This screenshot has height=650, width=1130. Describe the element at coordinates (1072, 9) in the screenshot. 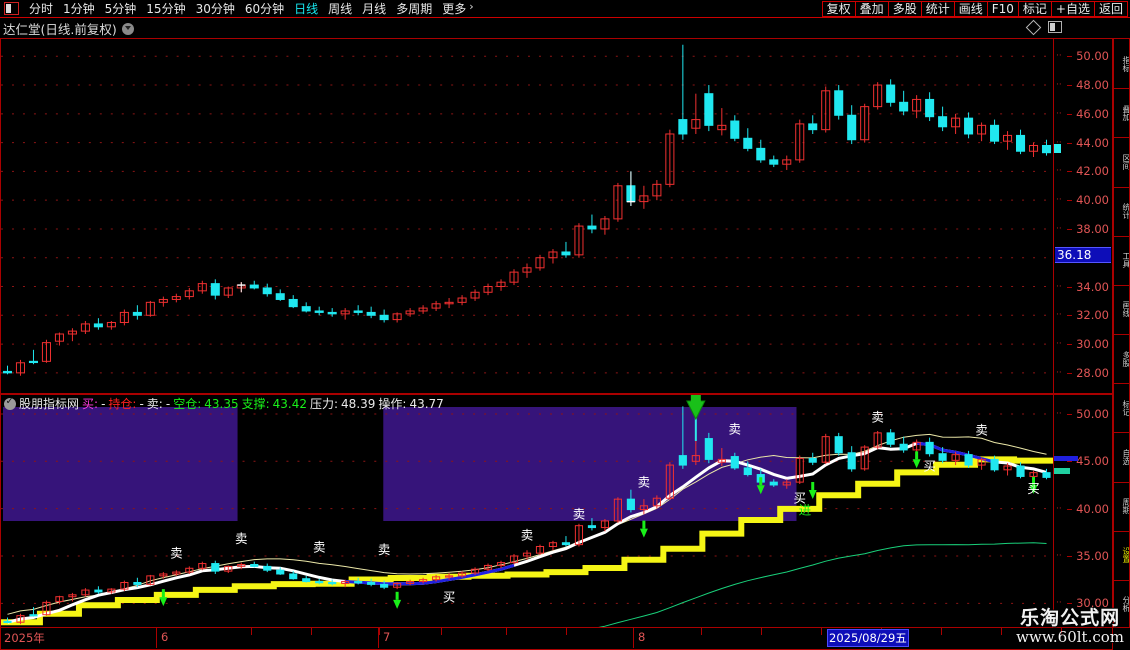

I see `toolbar-button-+自选: +自选` at that location.